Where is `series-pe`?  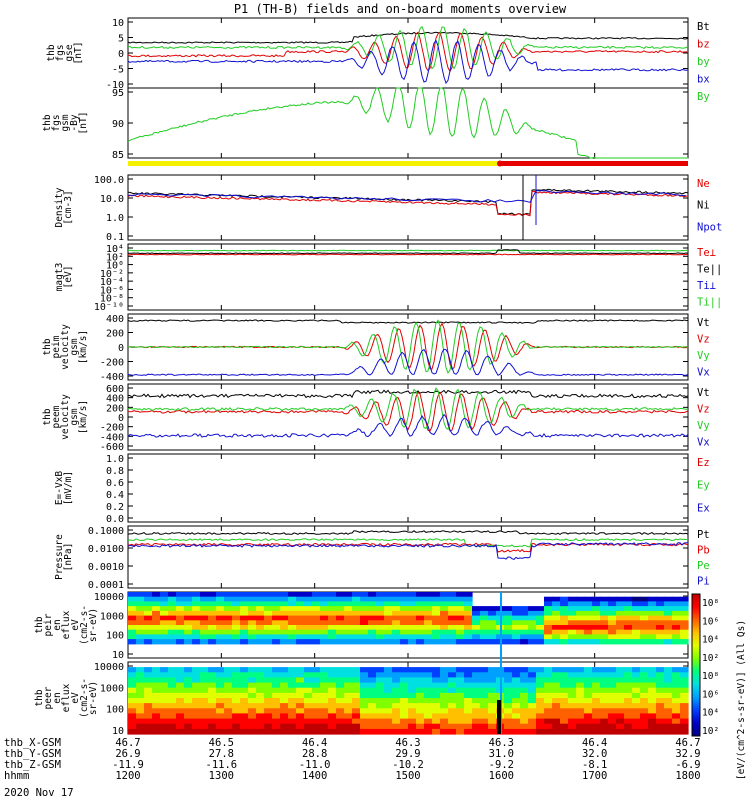
series-pe is located at coordinates (408, 543).